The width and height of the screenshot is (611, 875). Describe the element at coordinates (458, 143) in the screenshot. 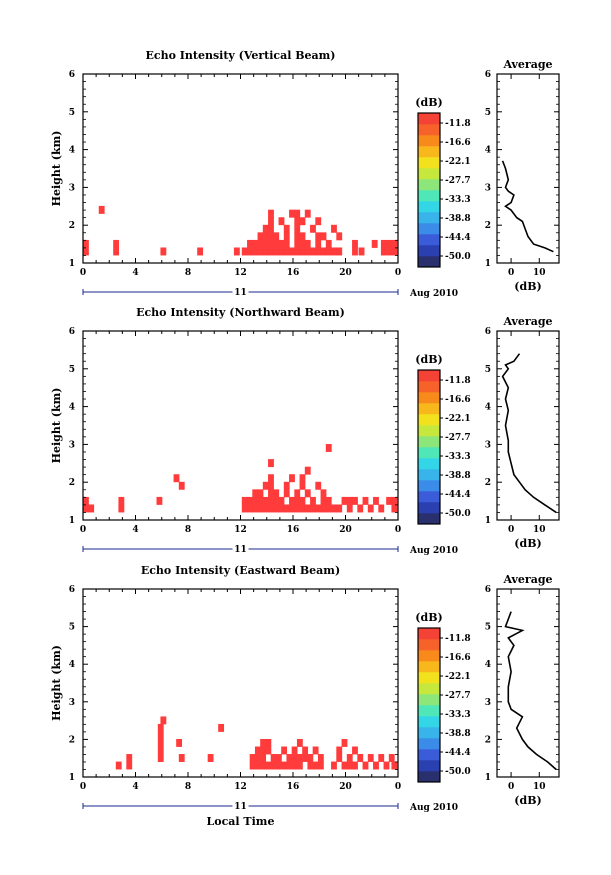

I see `colorbar-label: -16.6` at that location.